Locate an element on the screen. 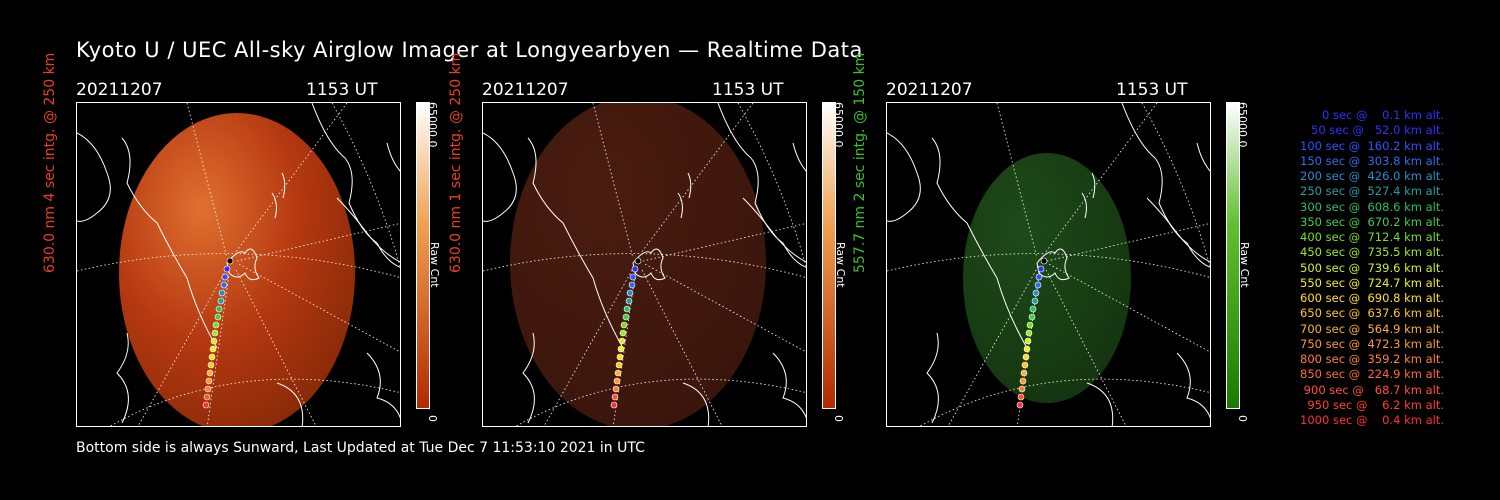  legend-entry: 50 sec @ 52.0 km alt. is located at coordinates (1373, 130).